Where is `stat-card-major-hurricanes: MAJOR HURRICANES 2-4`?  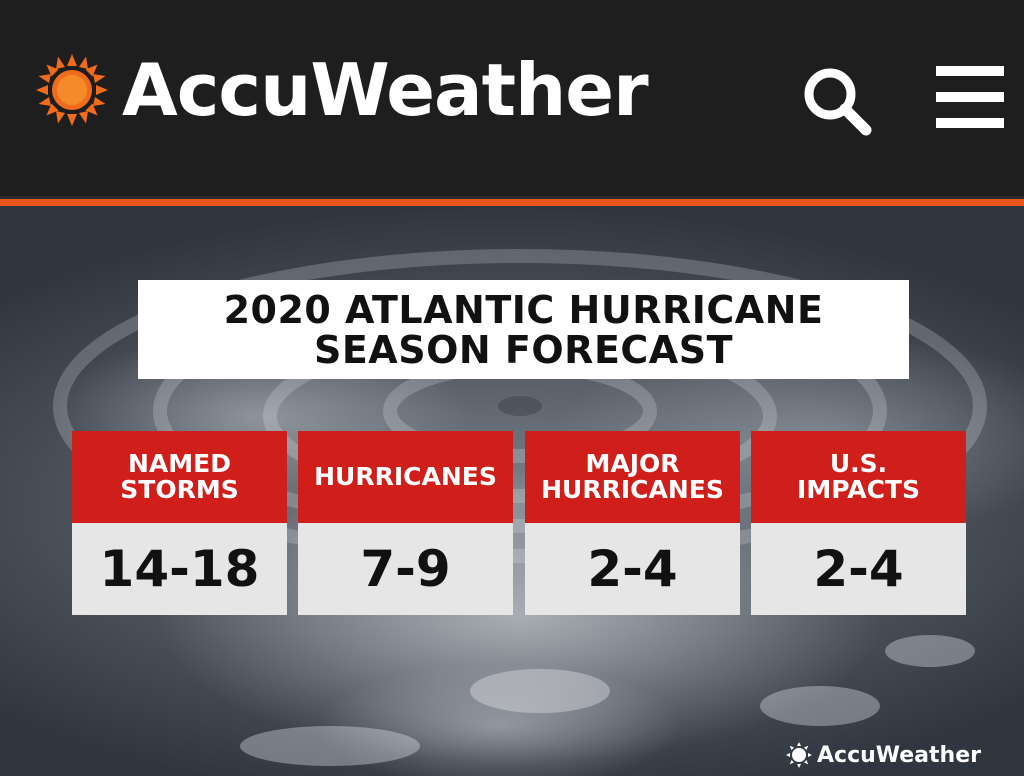
stat-card-major-hurricanes: MAJOR HURRICANES 2-4 is located at coordinates (632, 523).